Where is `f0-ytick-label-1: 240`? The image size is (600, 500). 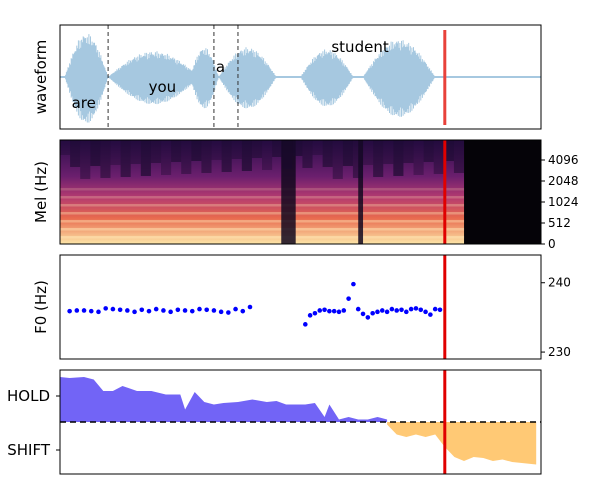
f0-ytick-label-1: 240 is located at coordinates (559, 283).